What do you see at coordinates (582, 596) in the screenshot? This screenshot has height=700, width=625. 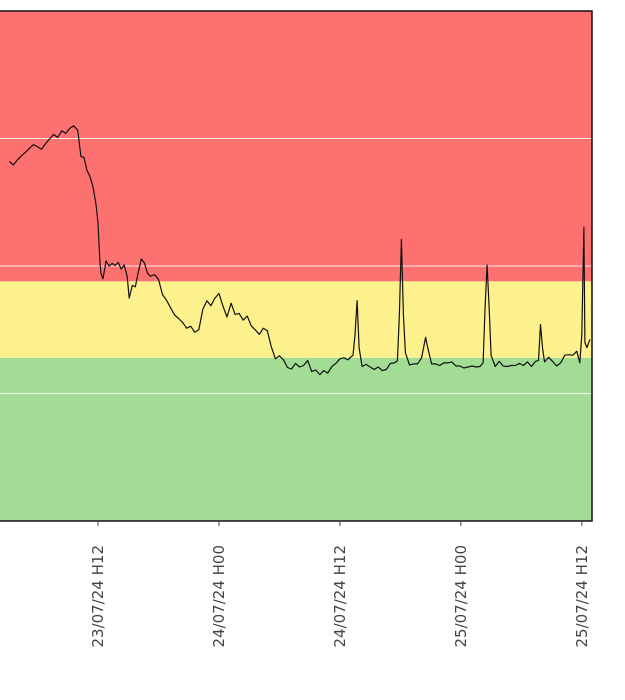 I see `x-tick-label: 25/07/24 H12` at bounding box center [582, 596].